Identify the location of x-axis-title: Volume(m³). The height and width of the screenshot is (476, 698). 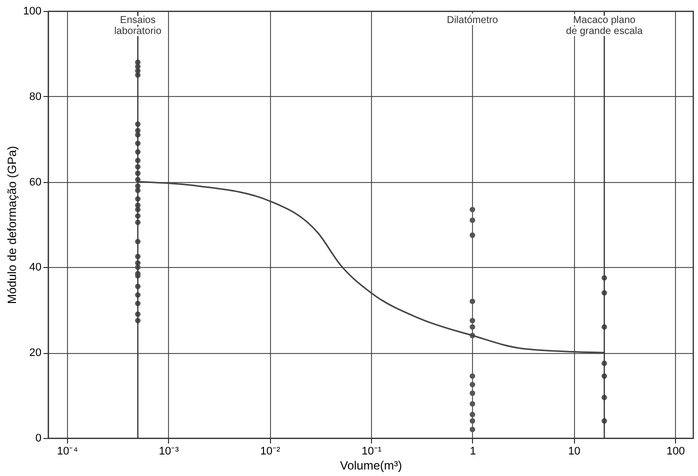
(371, 465).